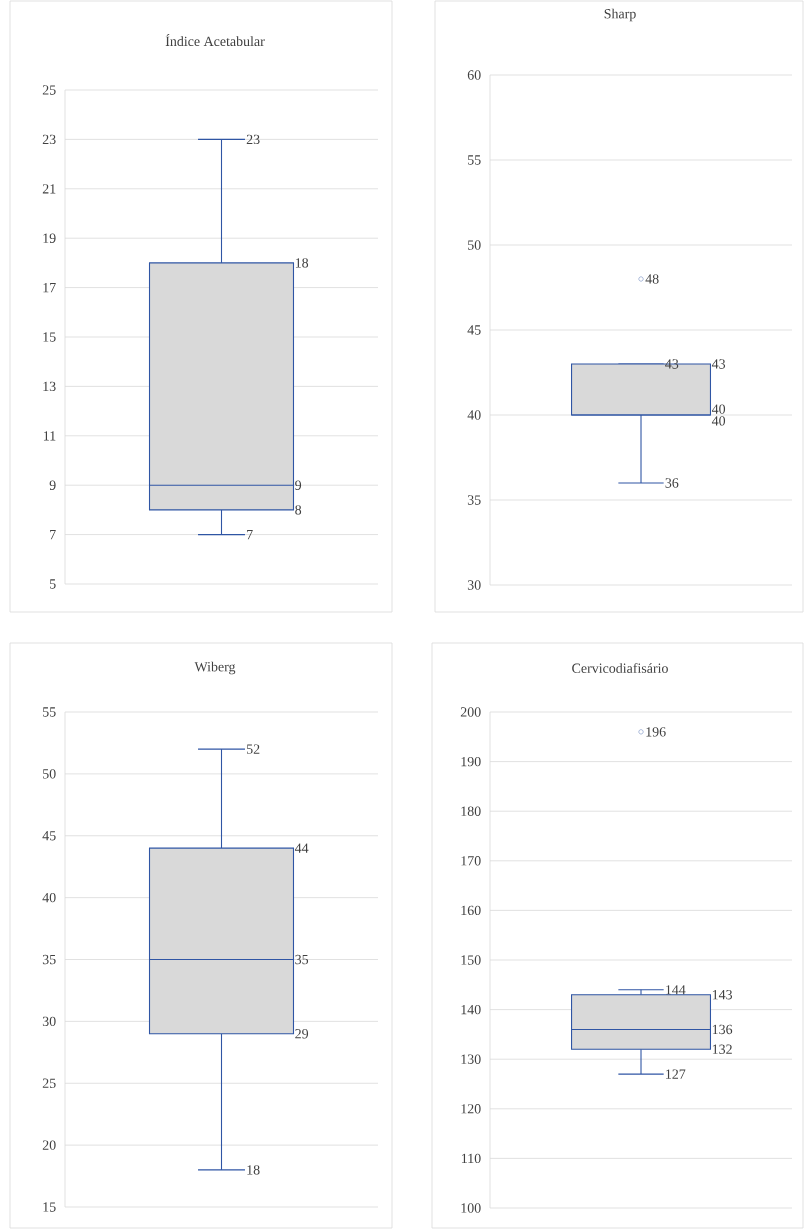 Image resolution: width=805 pixels, height=1229 pixels. Describe the element at coordinates (471, 960) in the screenshot. I see `y-tick-label: 150` at that location.